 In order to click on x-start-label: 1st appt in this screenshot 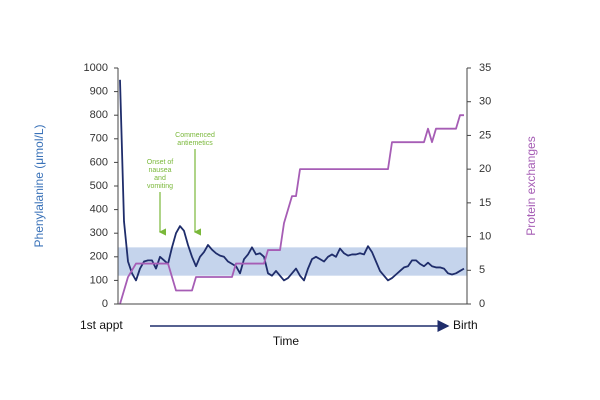, I will do `click(101, 325)`.